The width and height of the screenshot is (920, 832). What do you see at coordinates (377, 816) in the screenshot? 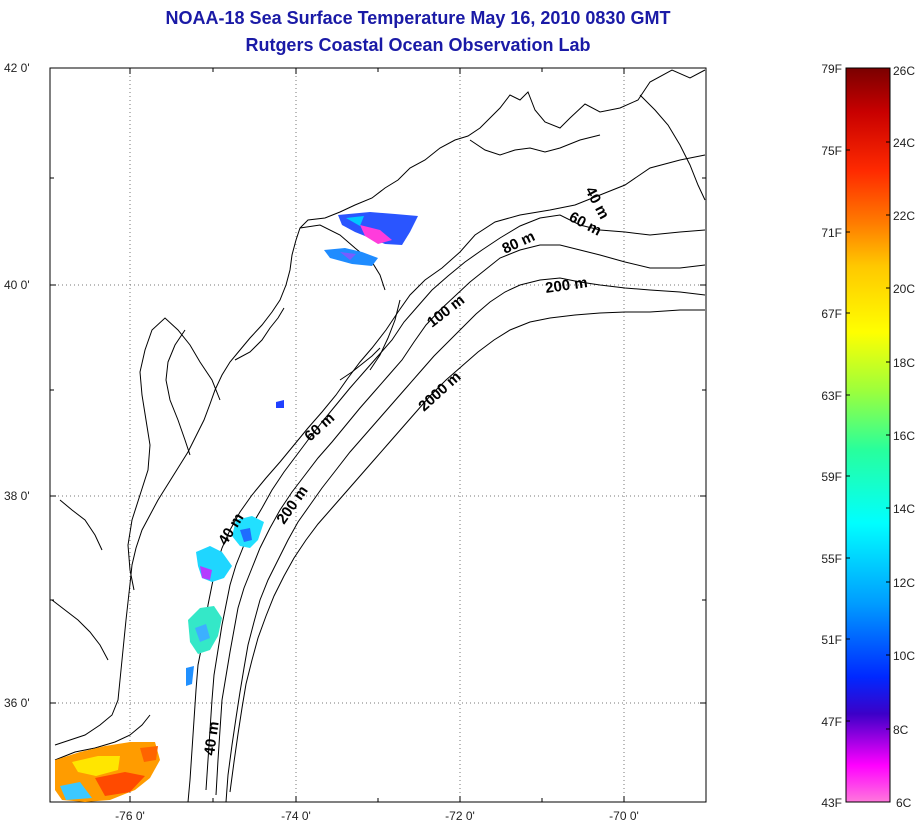
I see `lon-tick-labels: -76 0' -74 0' -72 0' -70 0'` at bounding box center [377, 816].